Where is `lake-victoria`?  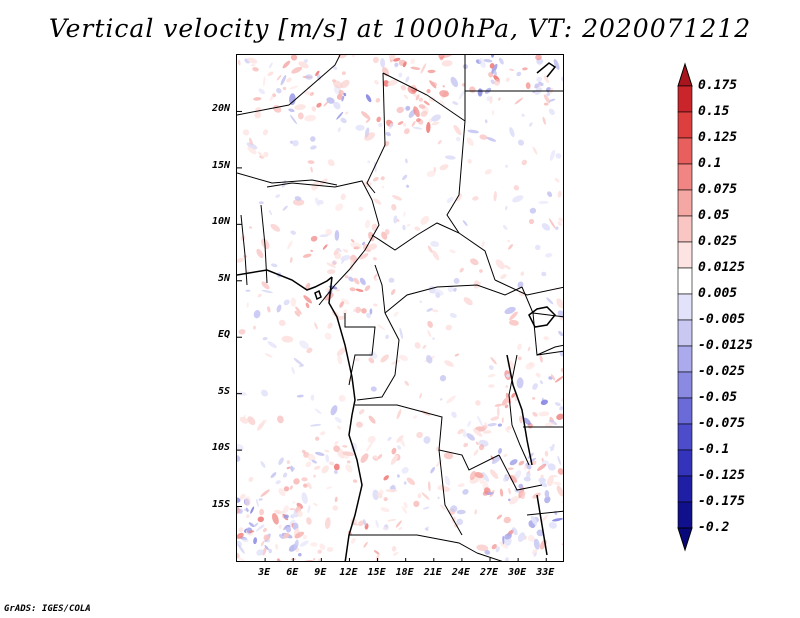 lake-victoria is located at coordinates (542, 317).